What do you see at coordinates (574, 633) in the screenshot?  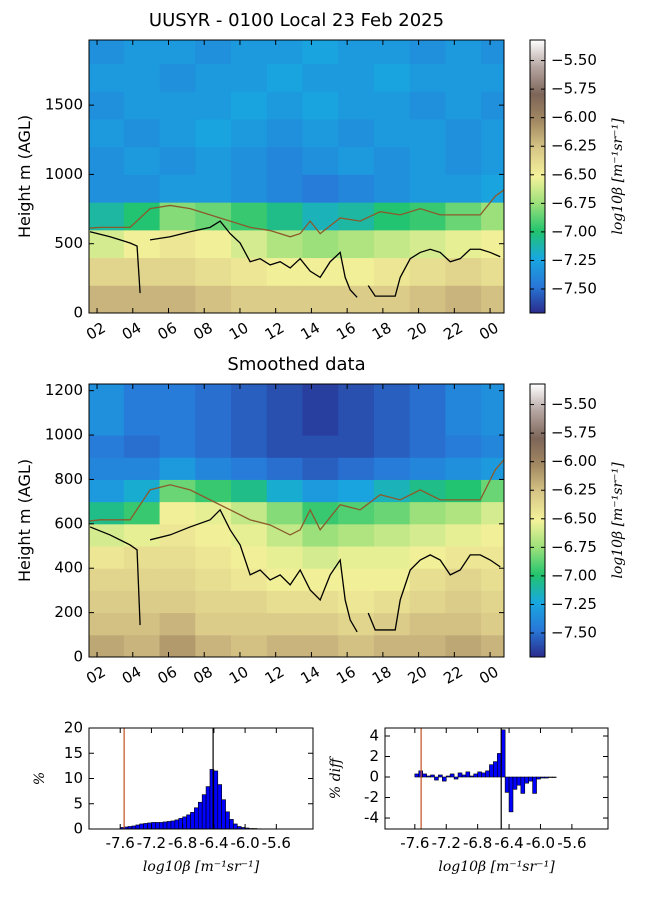 I see `colorbar-tick-label: −7.50` at bounding box center [574, 633].